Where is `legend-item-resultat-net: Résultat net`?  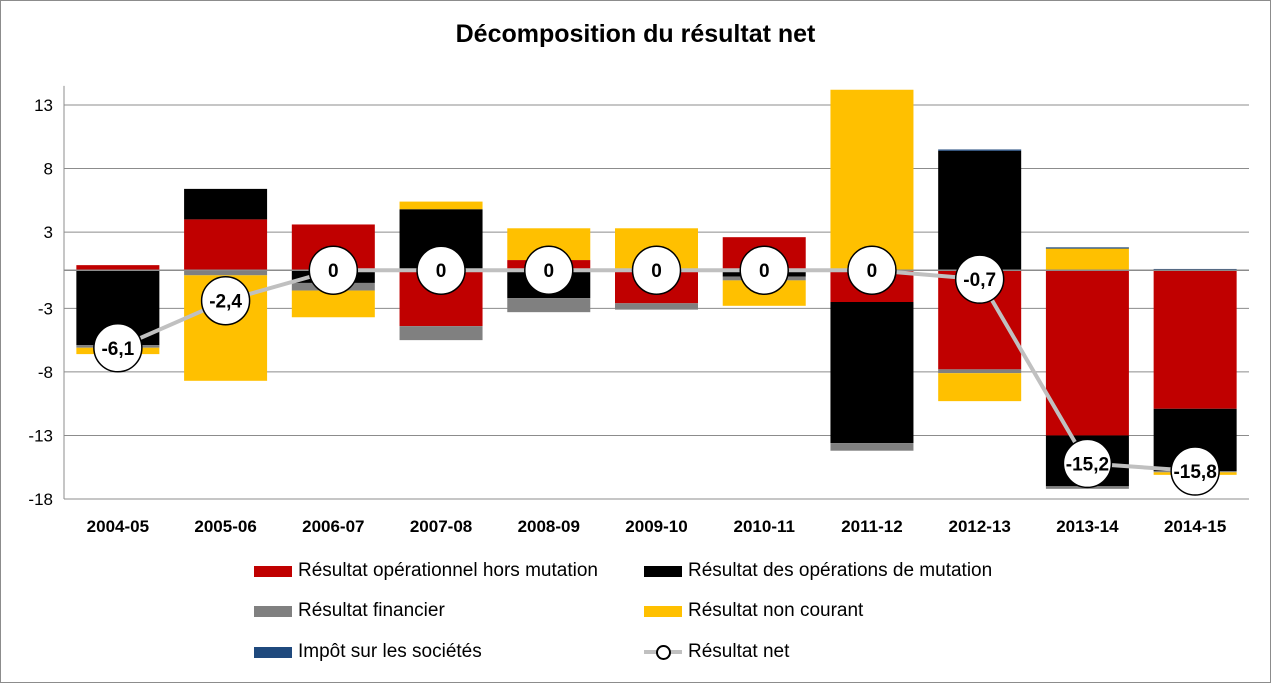
legend-item-resultat-net: Résultat net is located at coordinates (716, 652).